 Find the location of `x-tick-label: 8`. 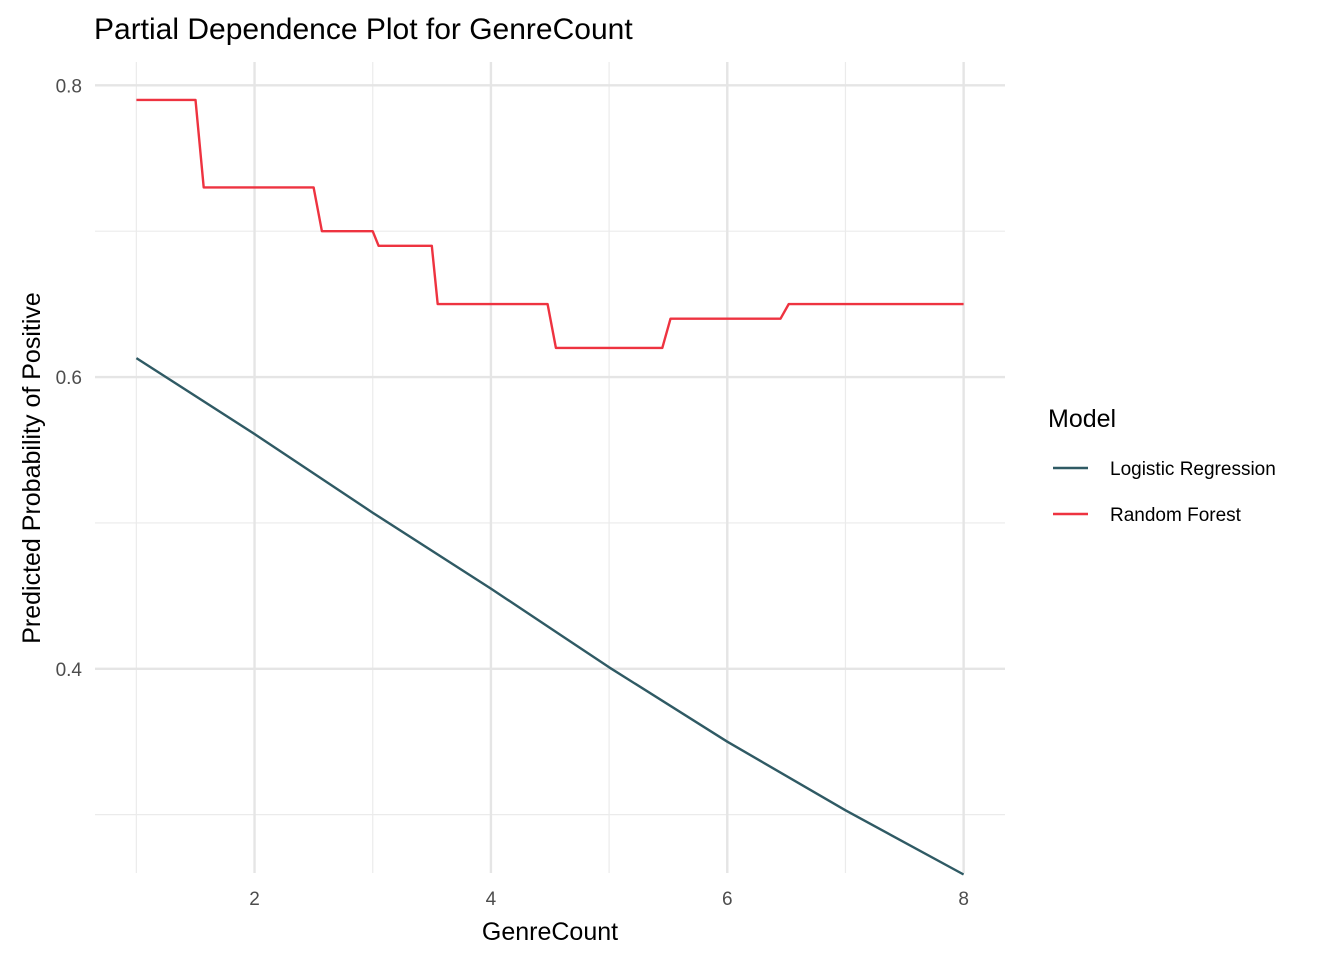

x-tick-label: 8 is located at coordinates (963, 899).